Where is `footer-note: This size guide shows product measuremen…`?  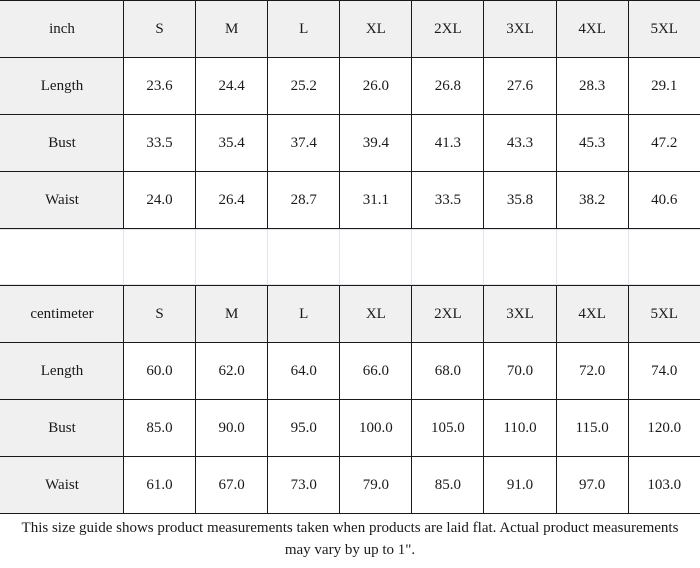 footer-note: This size guide shows product measuremen… is located at coordinates (350, 541).